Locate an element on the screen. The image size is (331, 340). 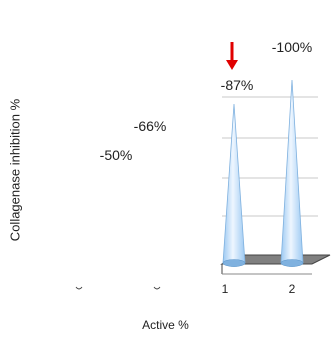
x-tick-label: 1 is located at coordinates (225, 289).